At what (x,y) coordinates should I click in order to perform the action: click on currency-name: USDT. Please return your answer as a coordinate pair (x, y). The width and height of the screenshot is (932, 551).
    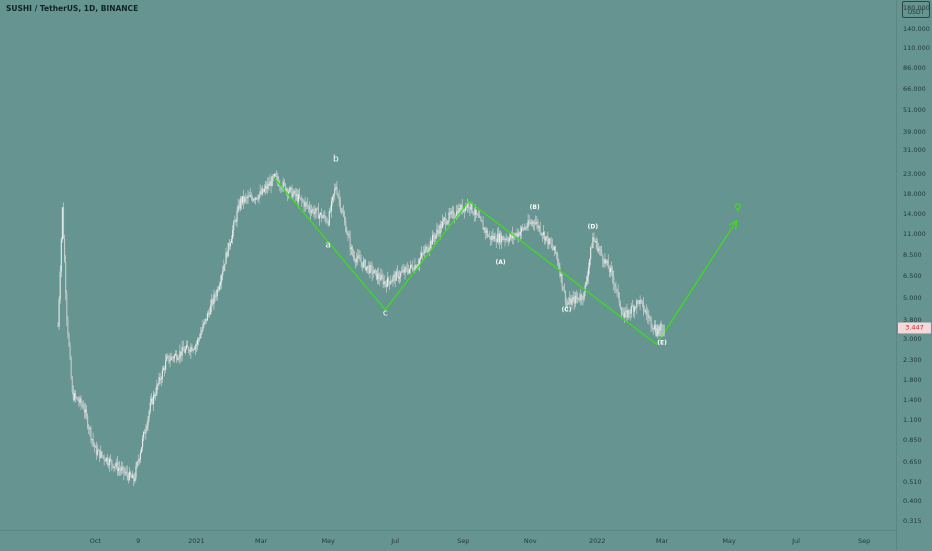
    Looking at the image, I should click on (916, 12).